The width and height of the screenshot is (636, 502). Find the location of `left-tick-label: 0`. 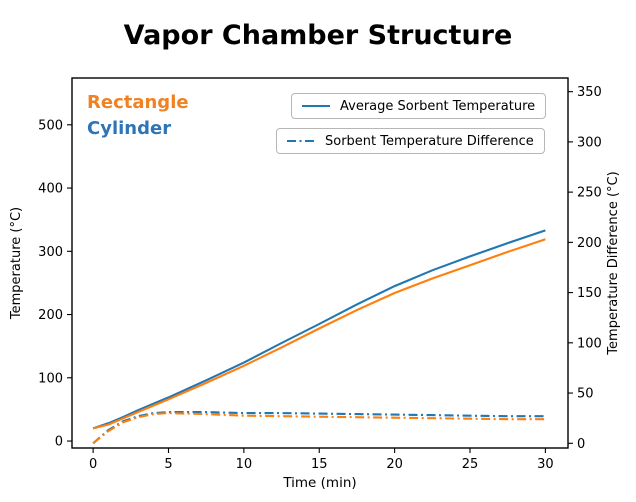

left-tick-label: 0 is located at coordinates (59, 442).